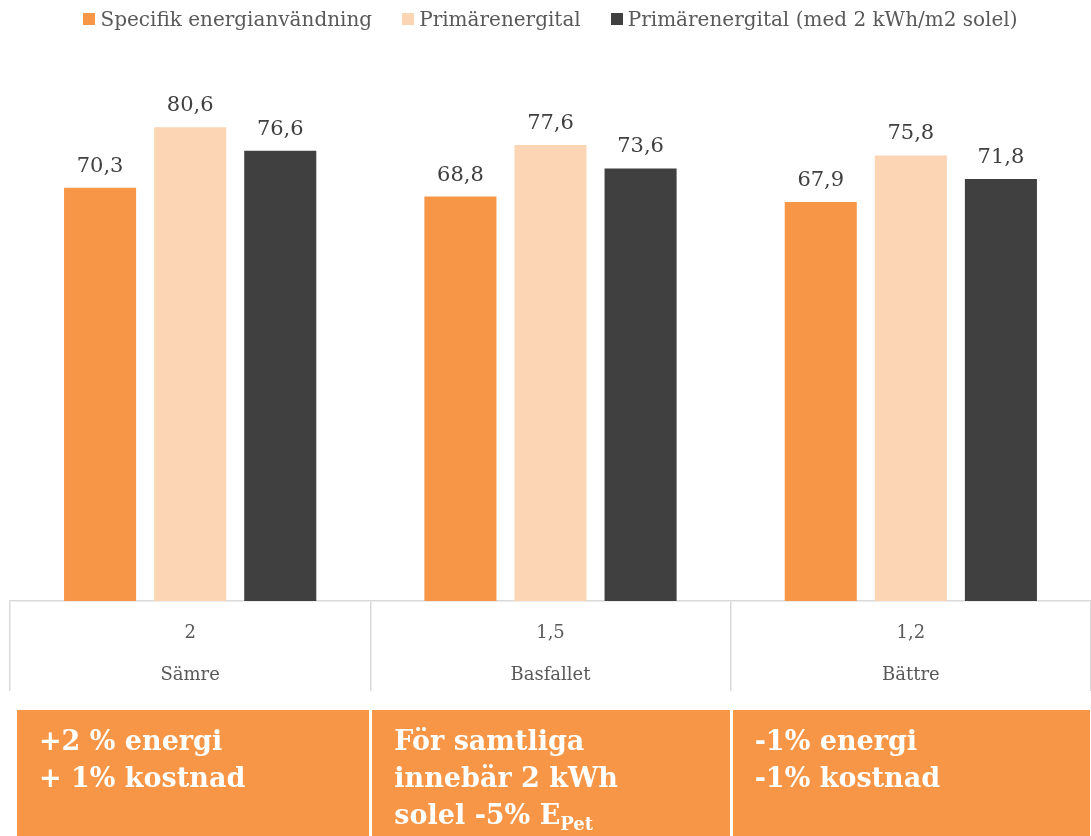  Describe the element at coordinates (551, 773) in the screenshot. I see `note-box: För samtliga innebär 2 kWh solel -5% E$_{Pet}$` at that location.